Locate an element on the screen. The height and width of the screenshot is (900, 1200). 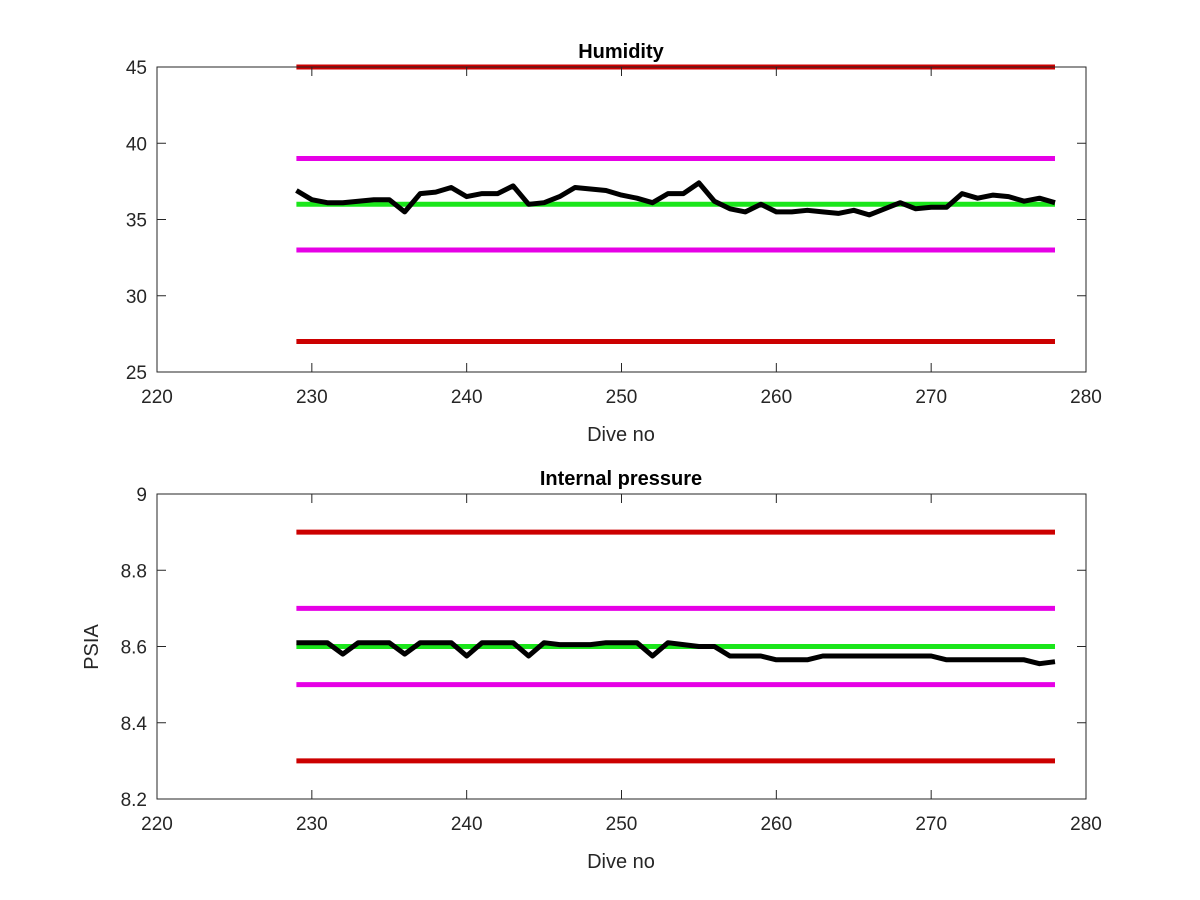
humidity-y-tick-label: 45 is located at coordinates (136, 68).